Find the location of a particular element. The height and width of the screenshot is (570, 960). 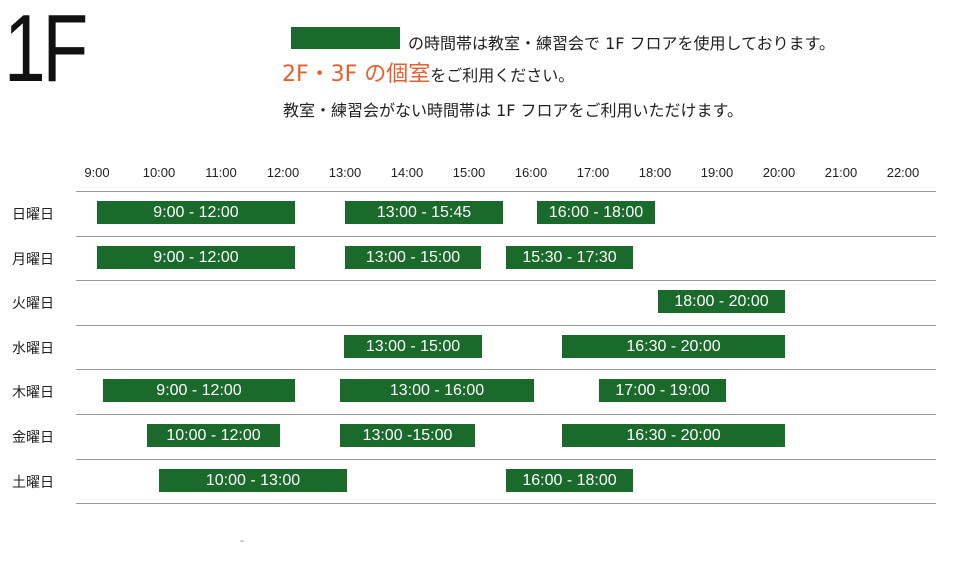

day-label: 木曜日 is located at coordinates (33, 393).